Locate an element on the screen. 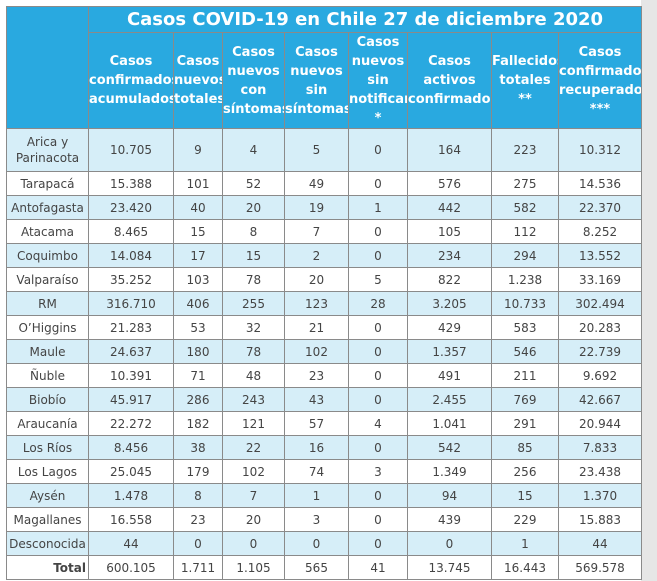 The width and height of the screenshot is (657, 581). value-cell: 21 is located at coordinates (316, 327).